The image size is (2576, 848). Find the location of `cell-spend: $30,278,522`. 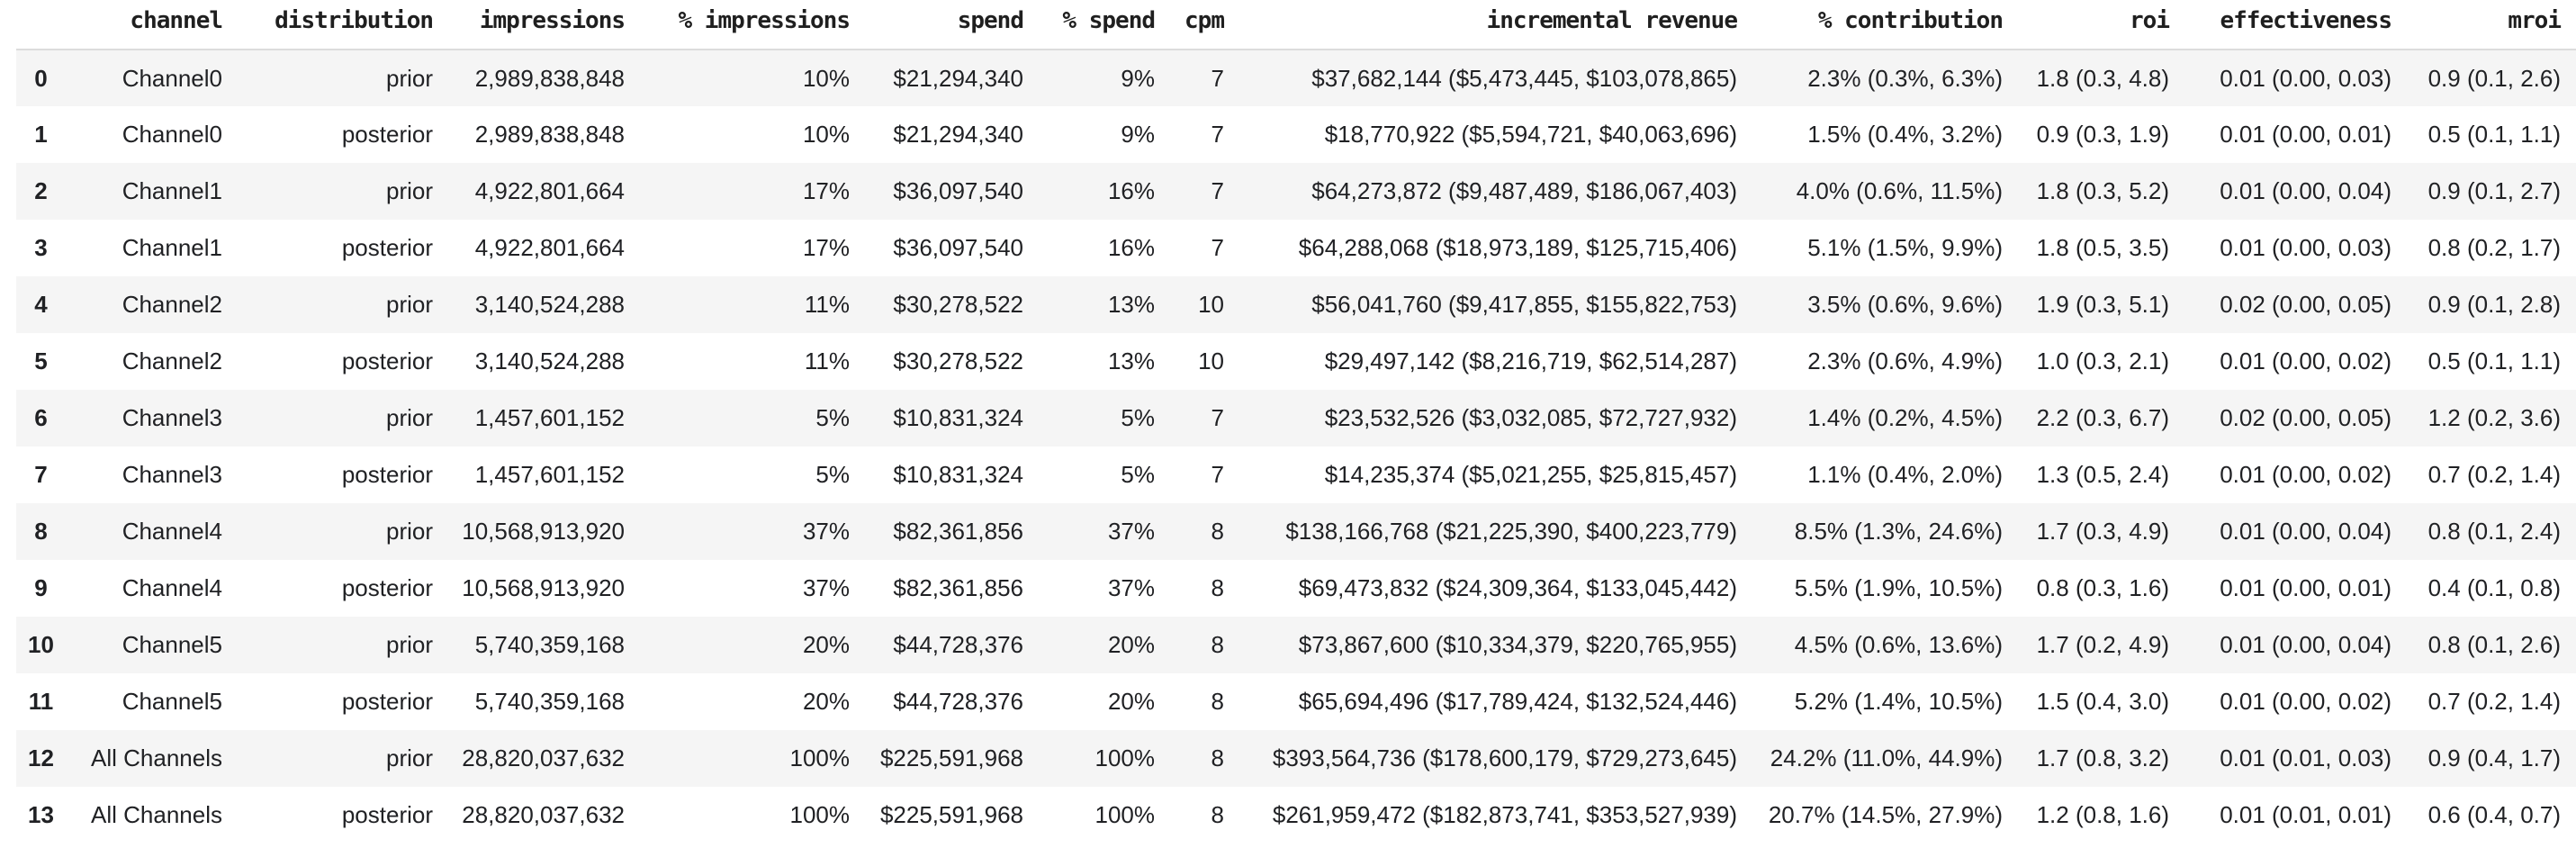

cell-spend: $30,278,522 is located at coordinates (958, 304).